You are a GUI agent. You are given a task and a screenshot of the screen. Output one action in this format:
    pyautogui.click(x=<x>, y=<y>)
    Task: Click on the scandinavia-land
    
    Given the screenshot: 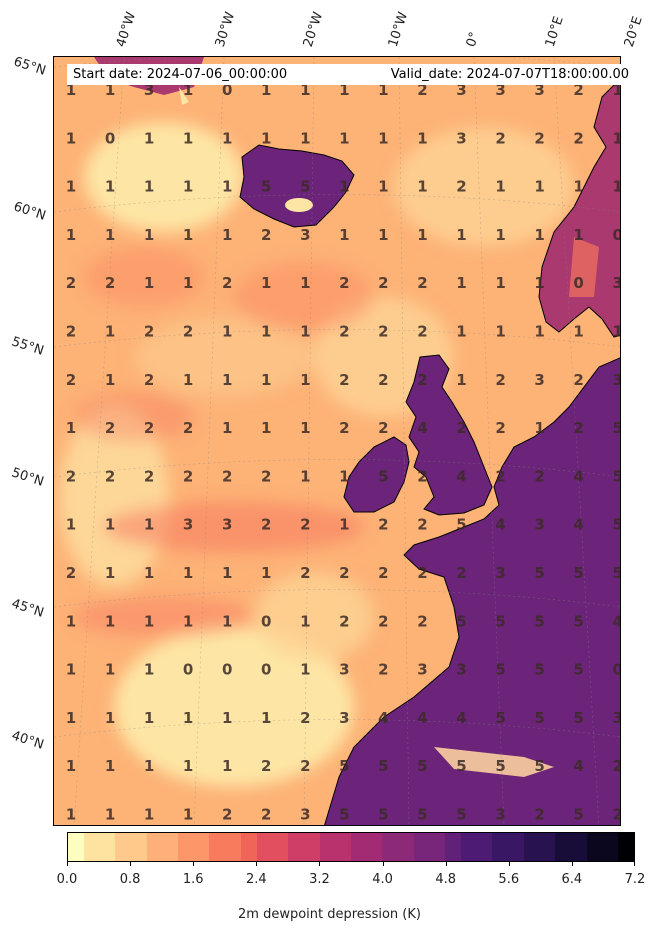 What is the action you would take?
    pyautogui.click(x=579, y=208)
    